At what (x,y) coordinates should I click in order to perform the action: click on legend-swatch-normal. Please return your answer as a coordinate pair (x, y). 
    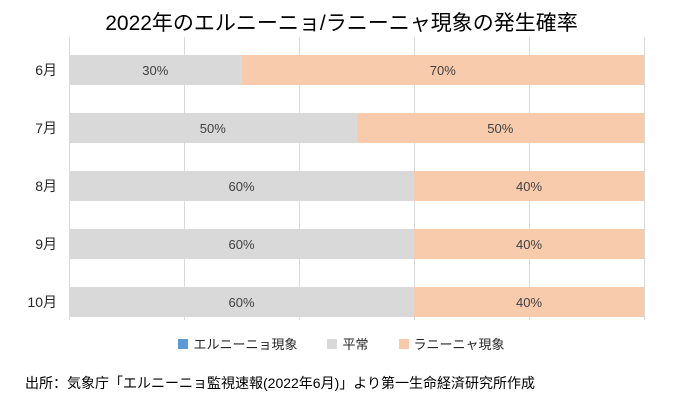
    Looking at the image, I should click on (332, 343).